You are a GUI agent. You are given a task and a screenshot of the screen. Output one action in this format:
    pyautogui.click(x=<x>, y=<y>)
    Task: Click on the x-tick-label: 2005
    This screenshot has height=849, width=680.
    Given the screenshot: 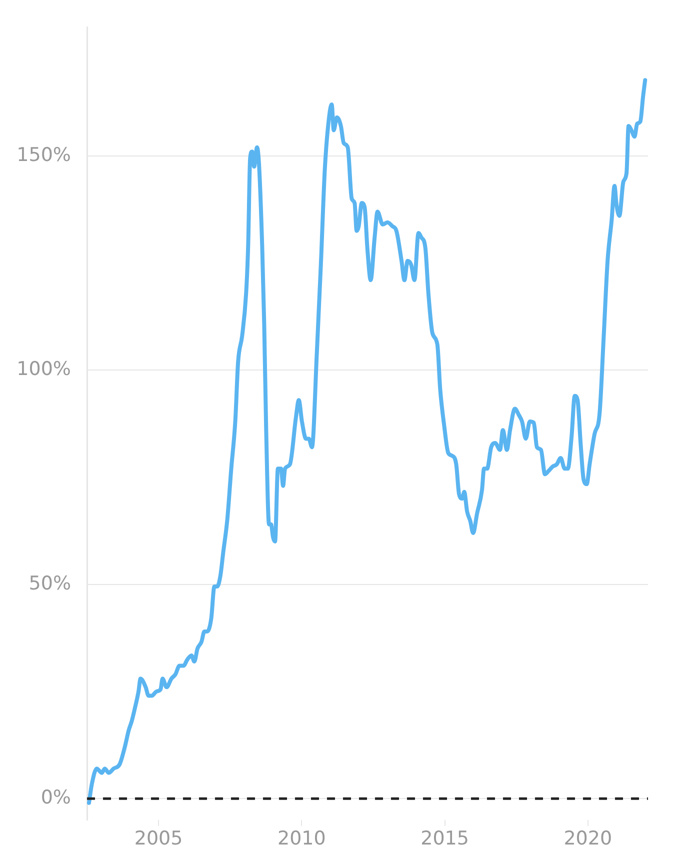 What is the action you would take?
    pyautogui.click(x=158, y=838)
    